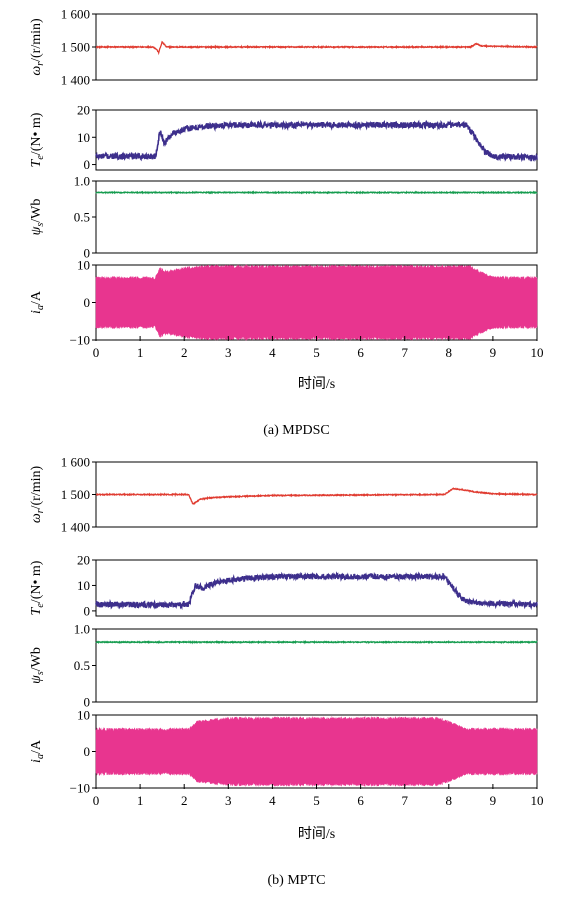 The width and height of the screenshot is (578, 908). I want to click on speed-panel: 1 400 1 500 1 600 ωr/(r/min), so click(283, 47).